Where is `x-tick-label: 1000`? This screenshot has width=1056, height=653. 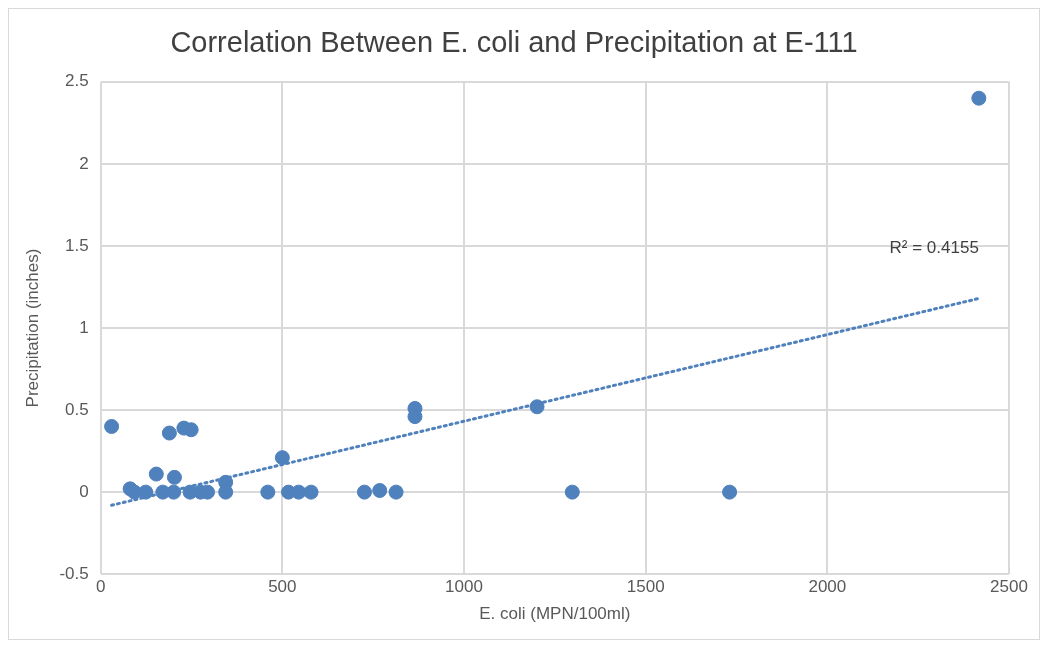 x-tick-label: 1000 is located at coordinates (464, 587).